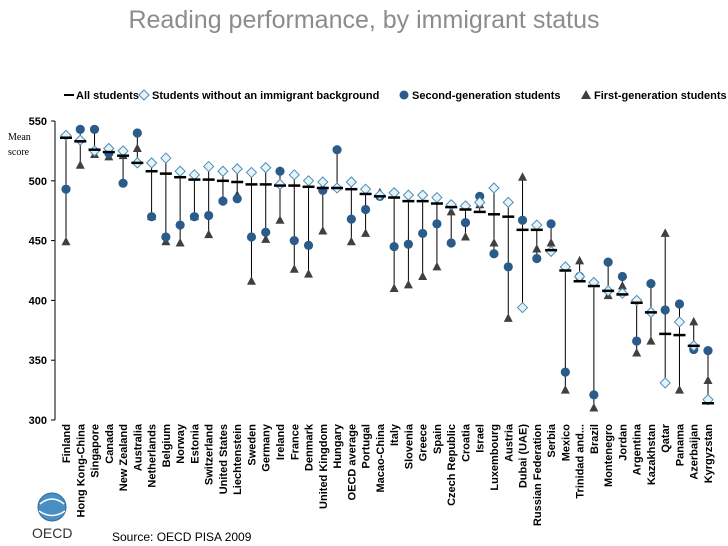 This screenshot has width=728, height=546. Describe the element at coordinates (238, 459) in the screenshot. I see `x-tick-label: Liechtenstein` at that location.